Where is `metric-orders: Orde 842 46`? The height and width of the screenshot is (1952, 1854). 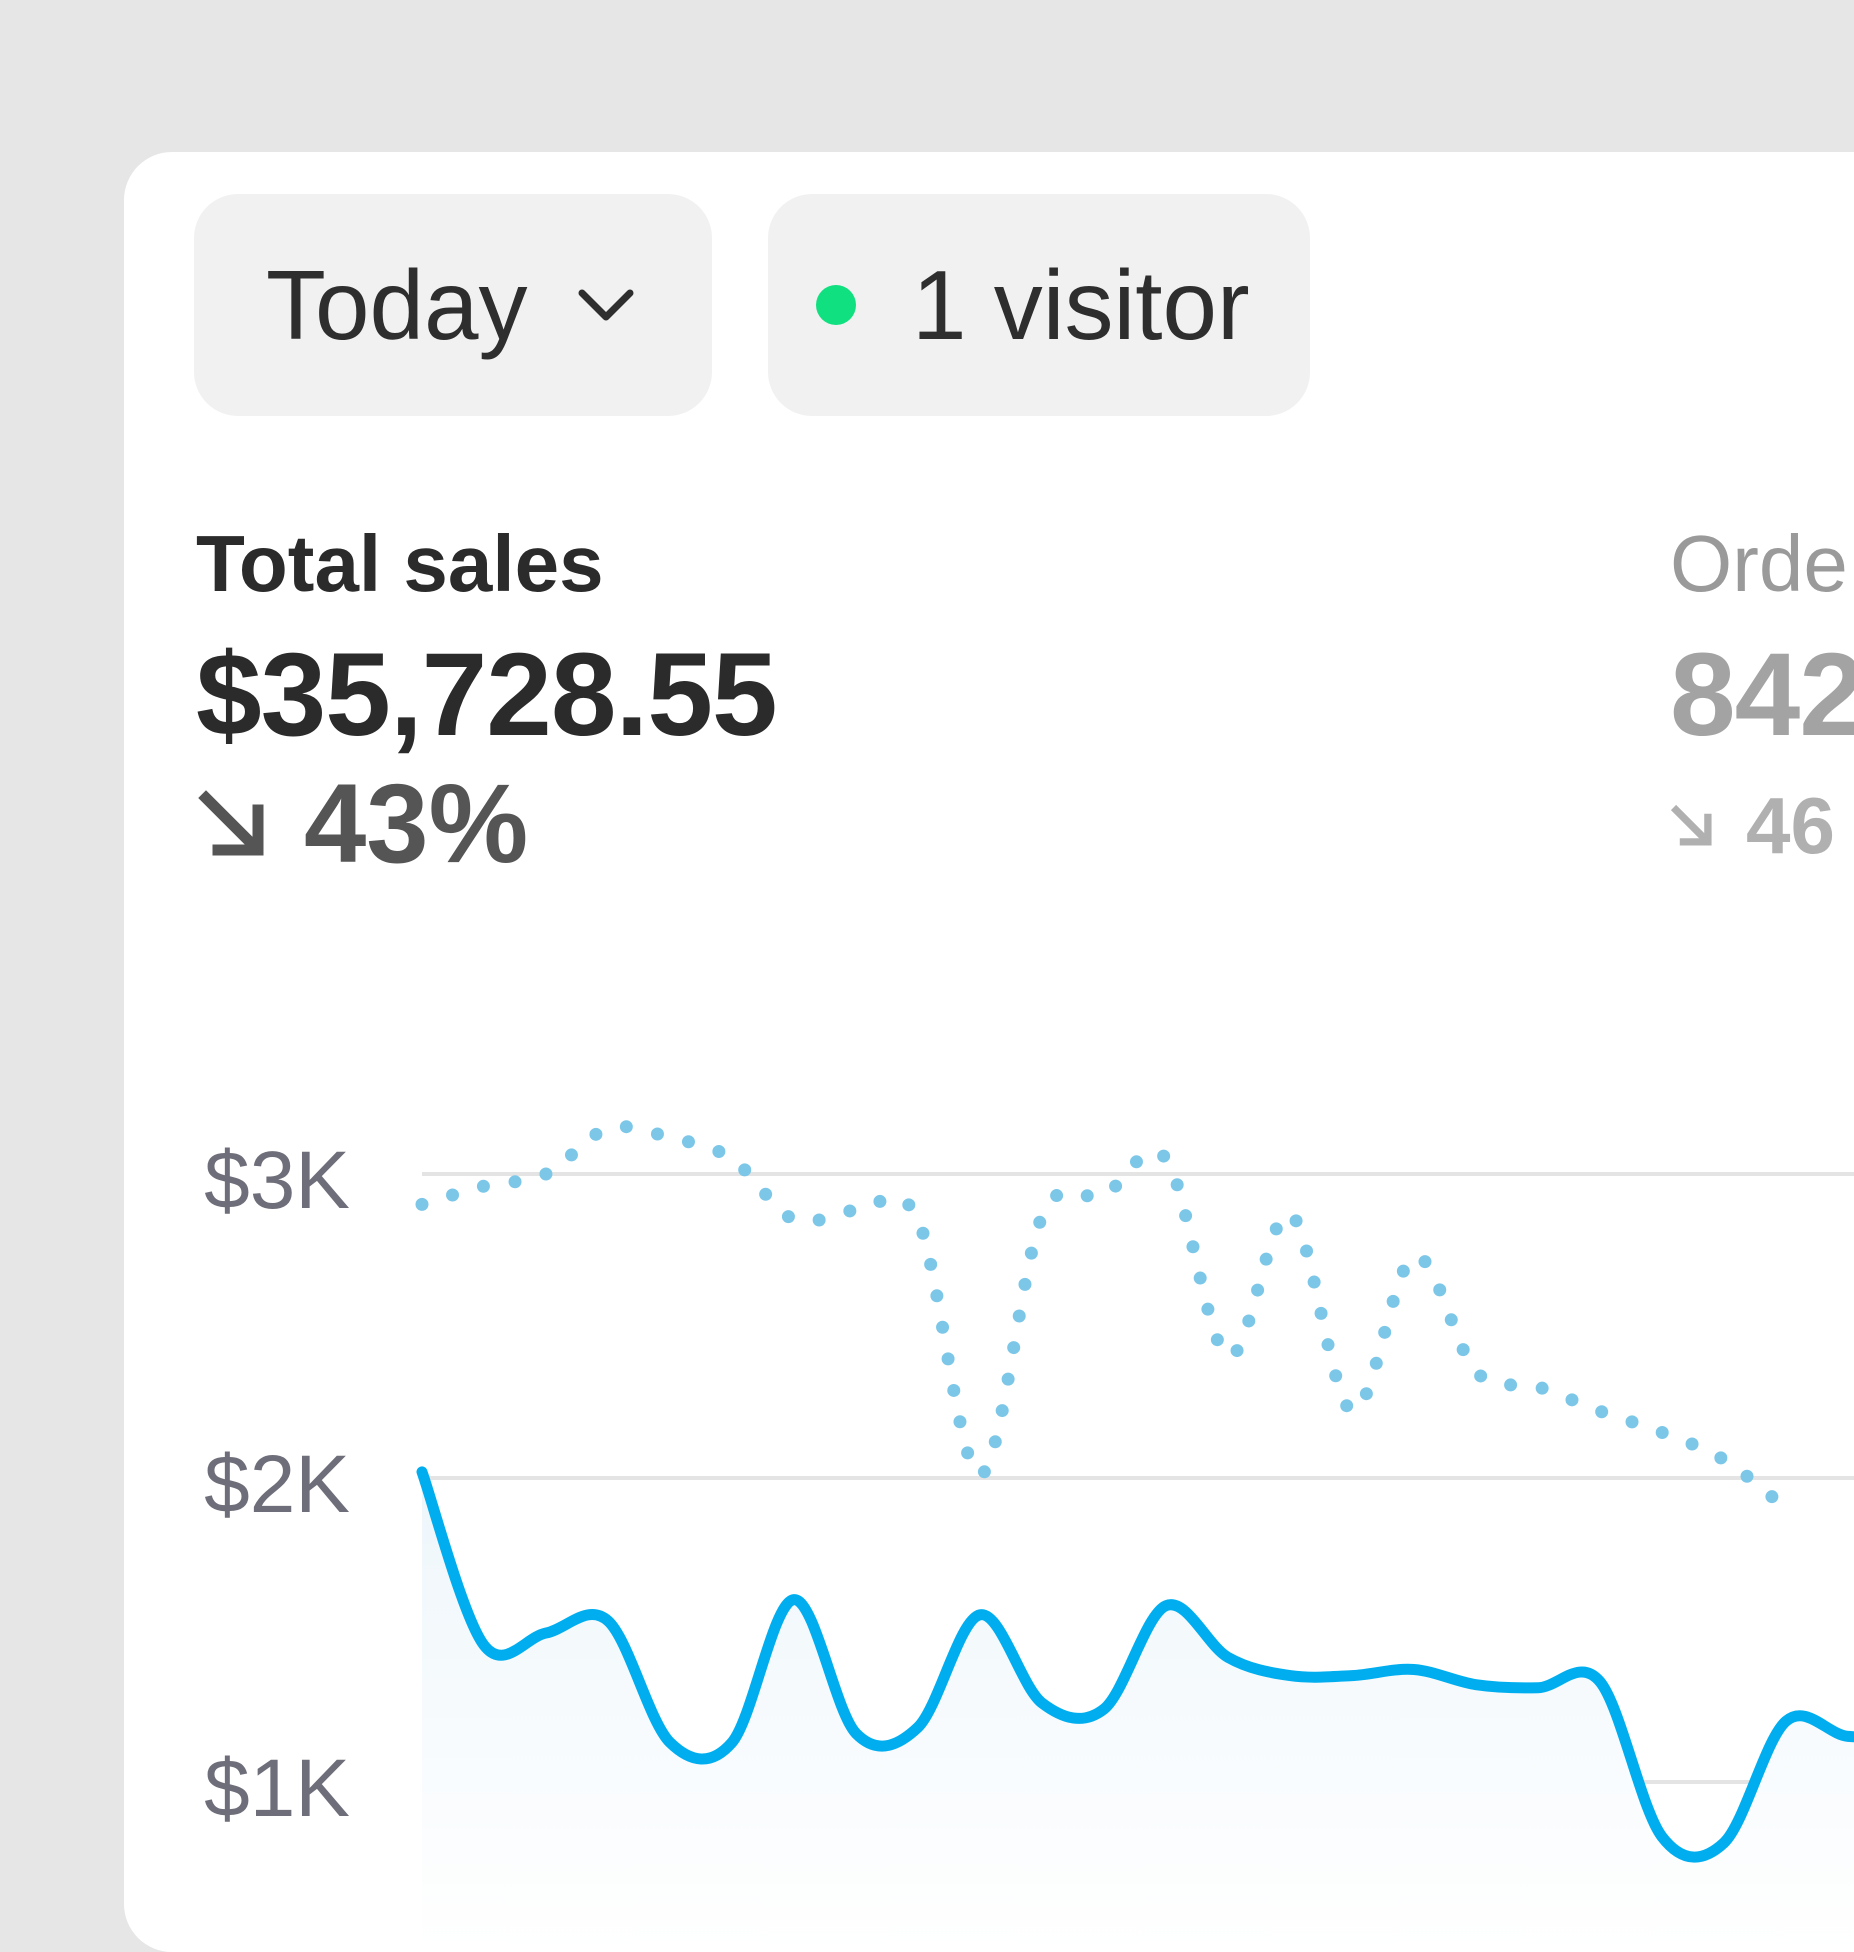 metric-orders: Orde 842 46 is located at coordinates (1762, 702).